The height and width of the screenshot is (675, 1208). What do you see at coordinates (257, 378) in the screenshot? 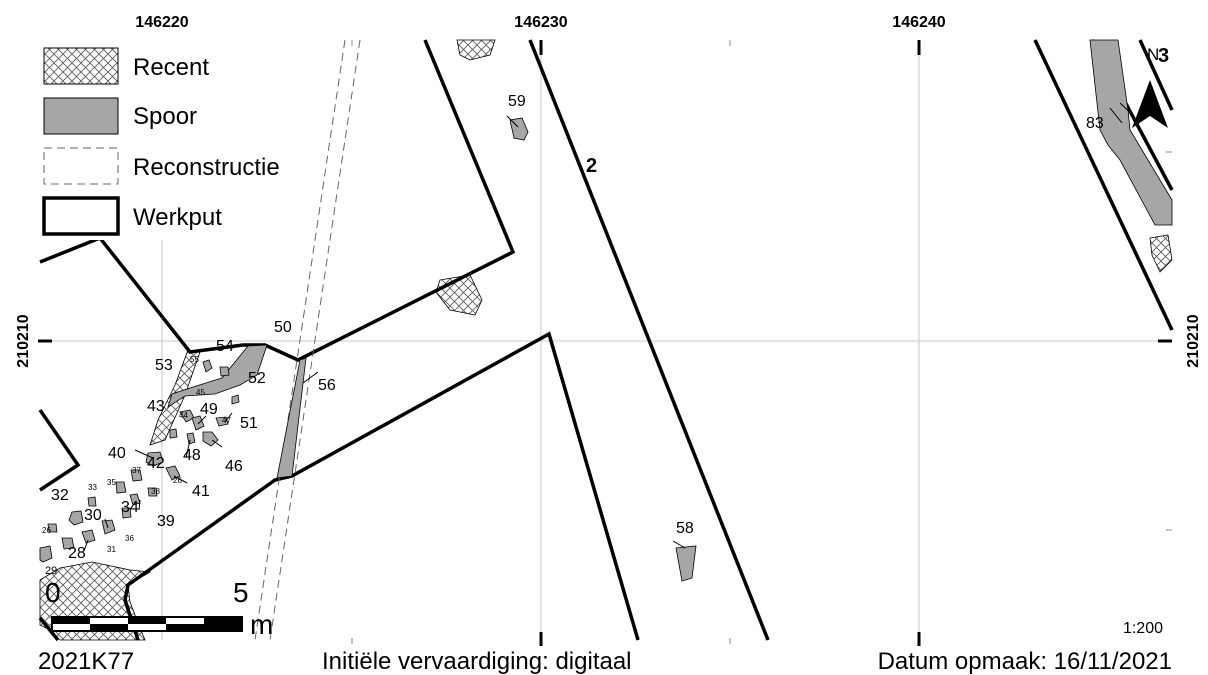
I see `feature-label: 52` at bounding box center [257, 378].